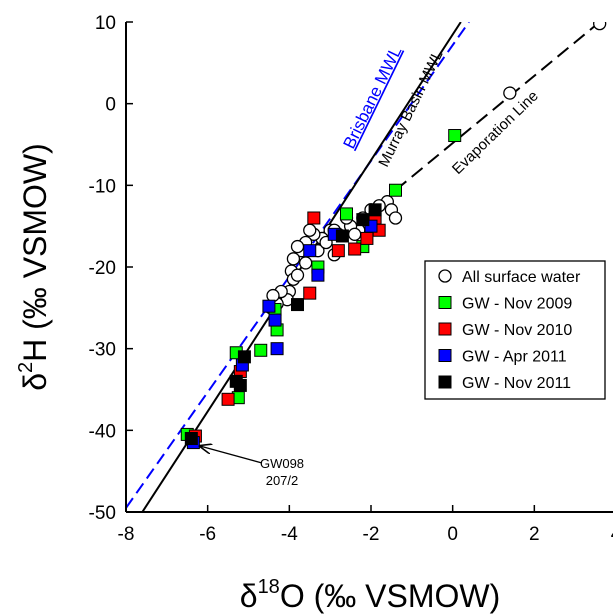  Describe the element at coordinates (102, 513) in the screenshot. I see `y-tick-label: -50` at that location.